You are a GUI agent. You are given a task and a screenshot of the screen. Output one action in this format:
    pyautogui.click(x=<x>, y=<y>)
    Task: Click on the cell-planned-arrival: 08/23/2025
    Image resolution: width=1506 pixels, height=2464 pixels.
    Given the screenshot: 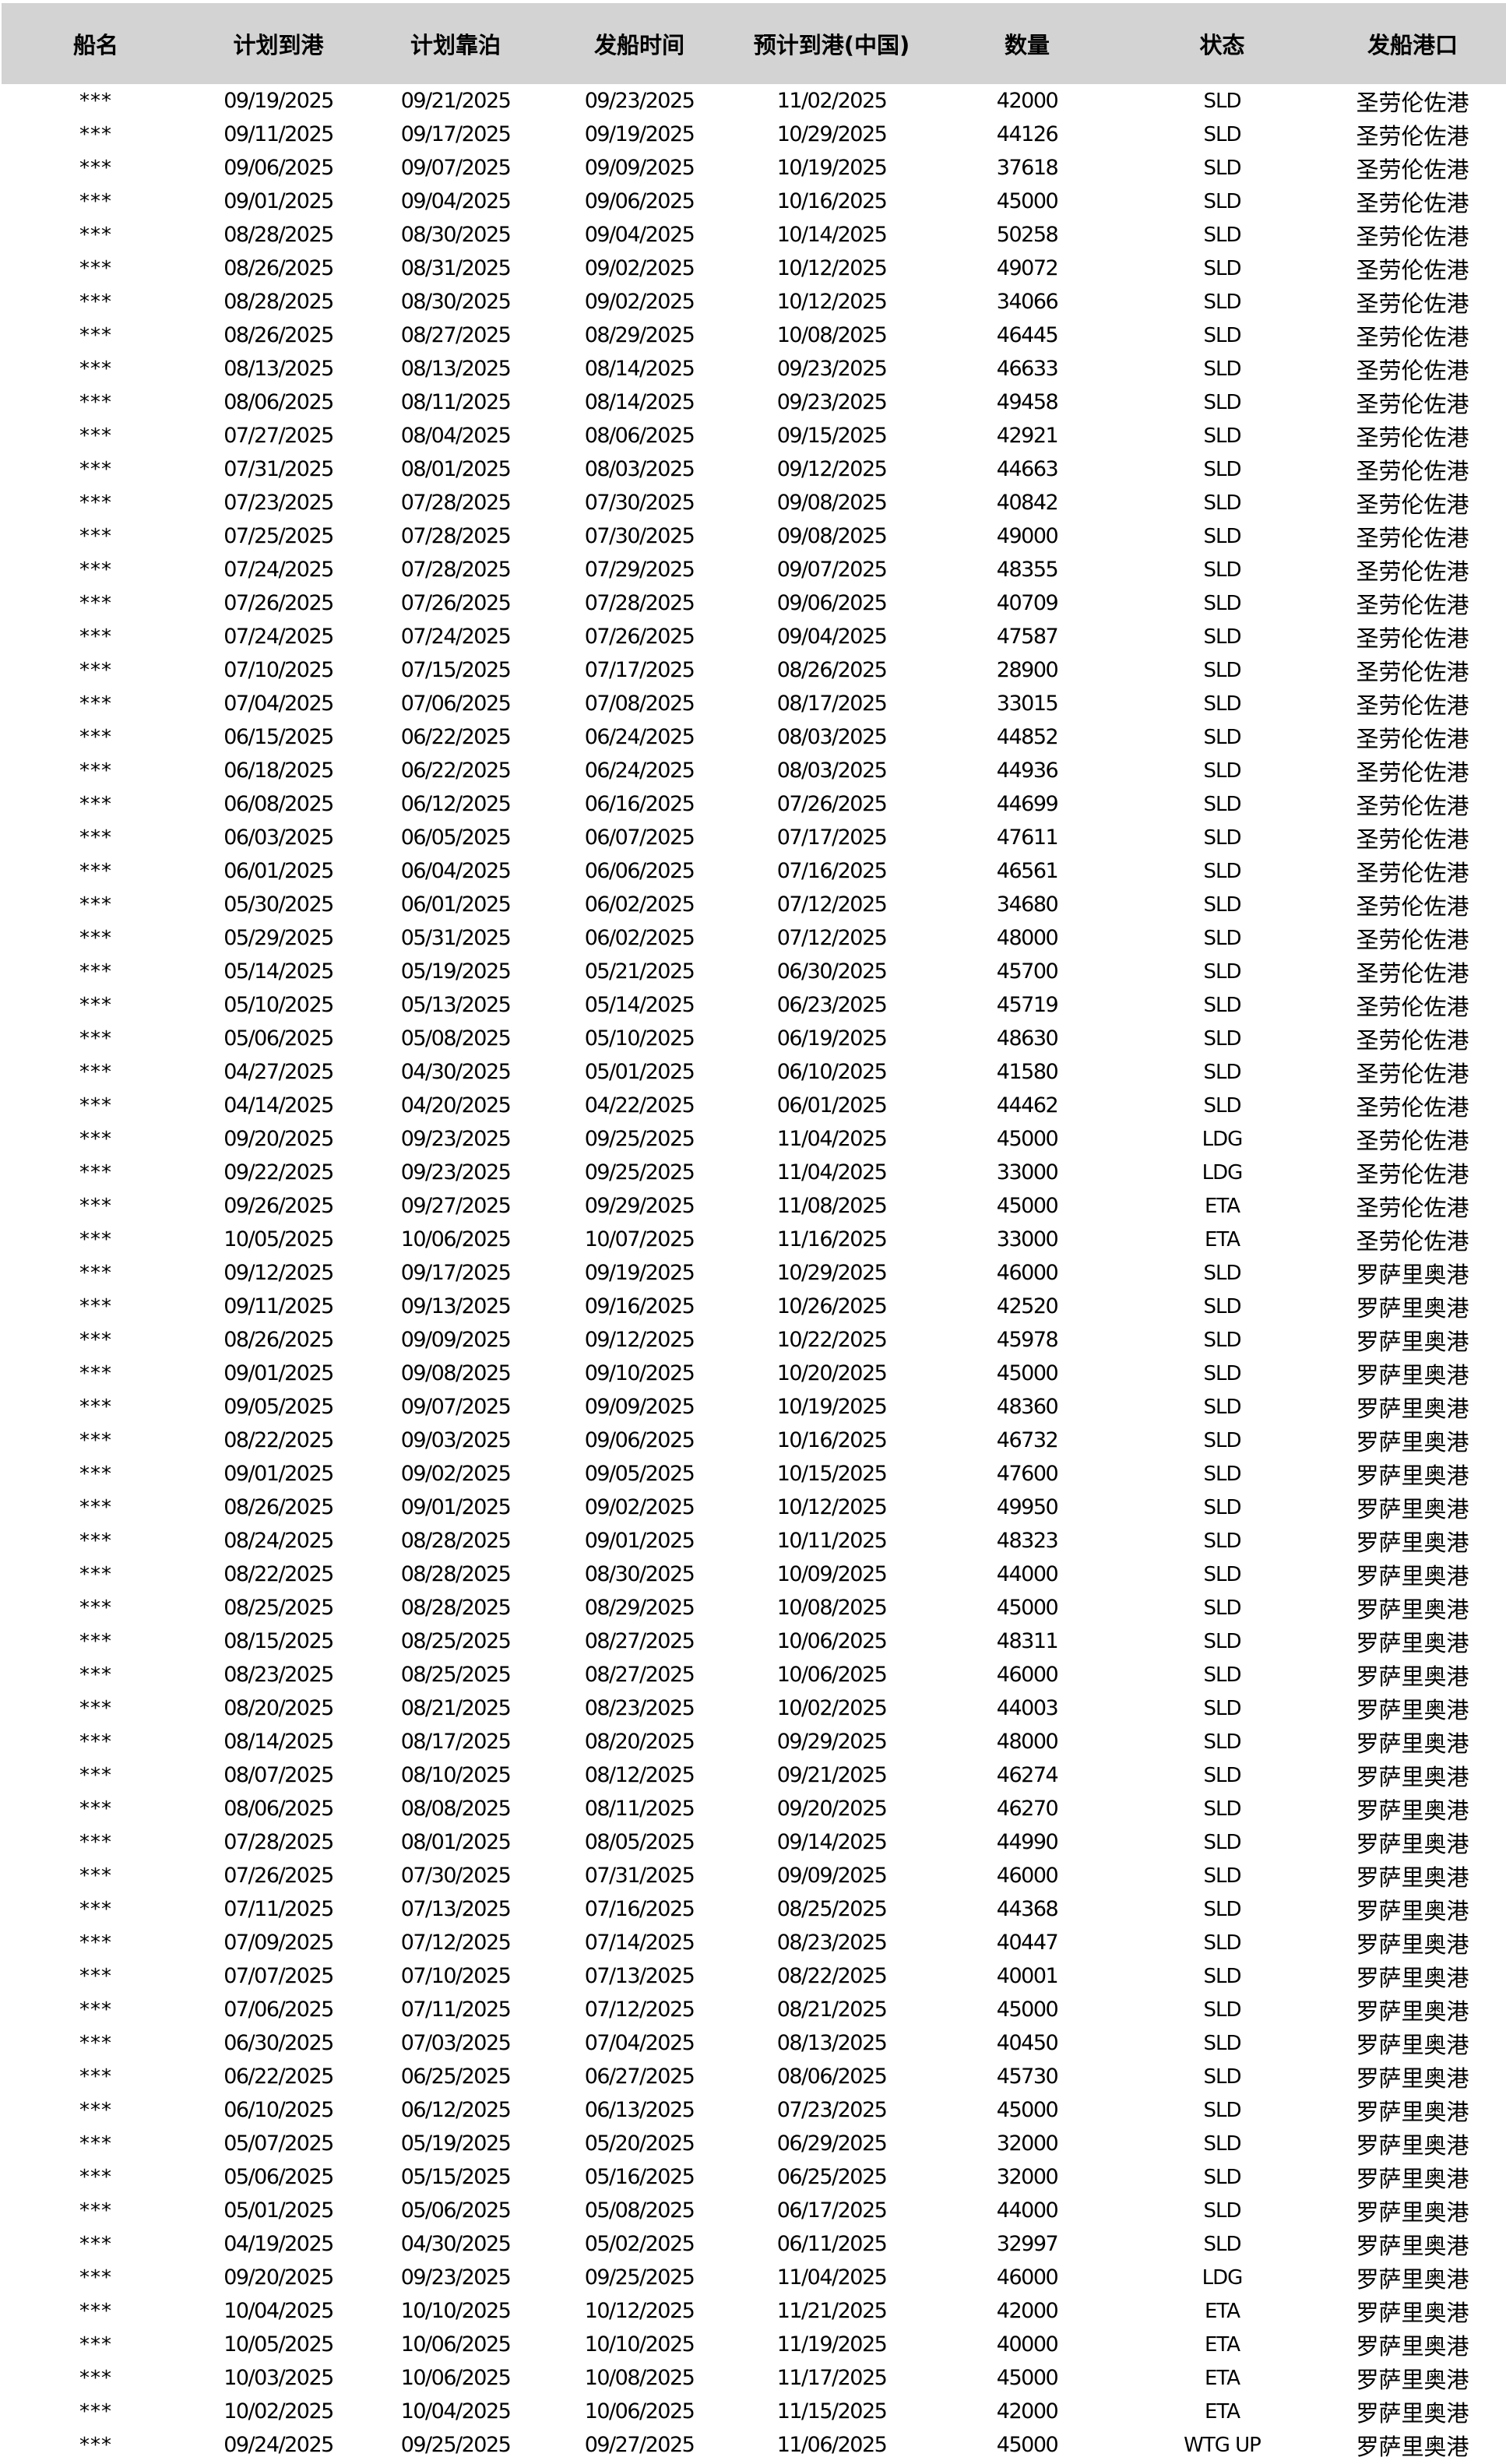 What is the action you would take?
    pyautogui.click(x=278, y=1675)
    